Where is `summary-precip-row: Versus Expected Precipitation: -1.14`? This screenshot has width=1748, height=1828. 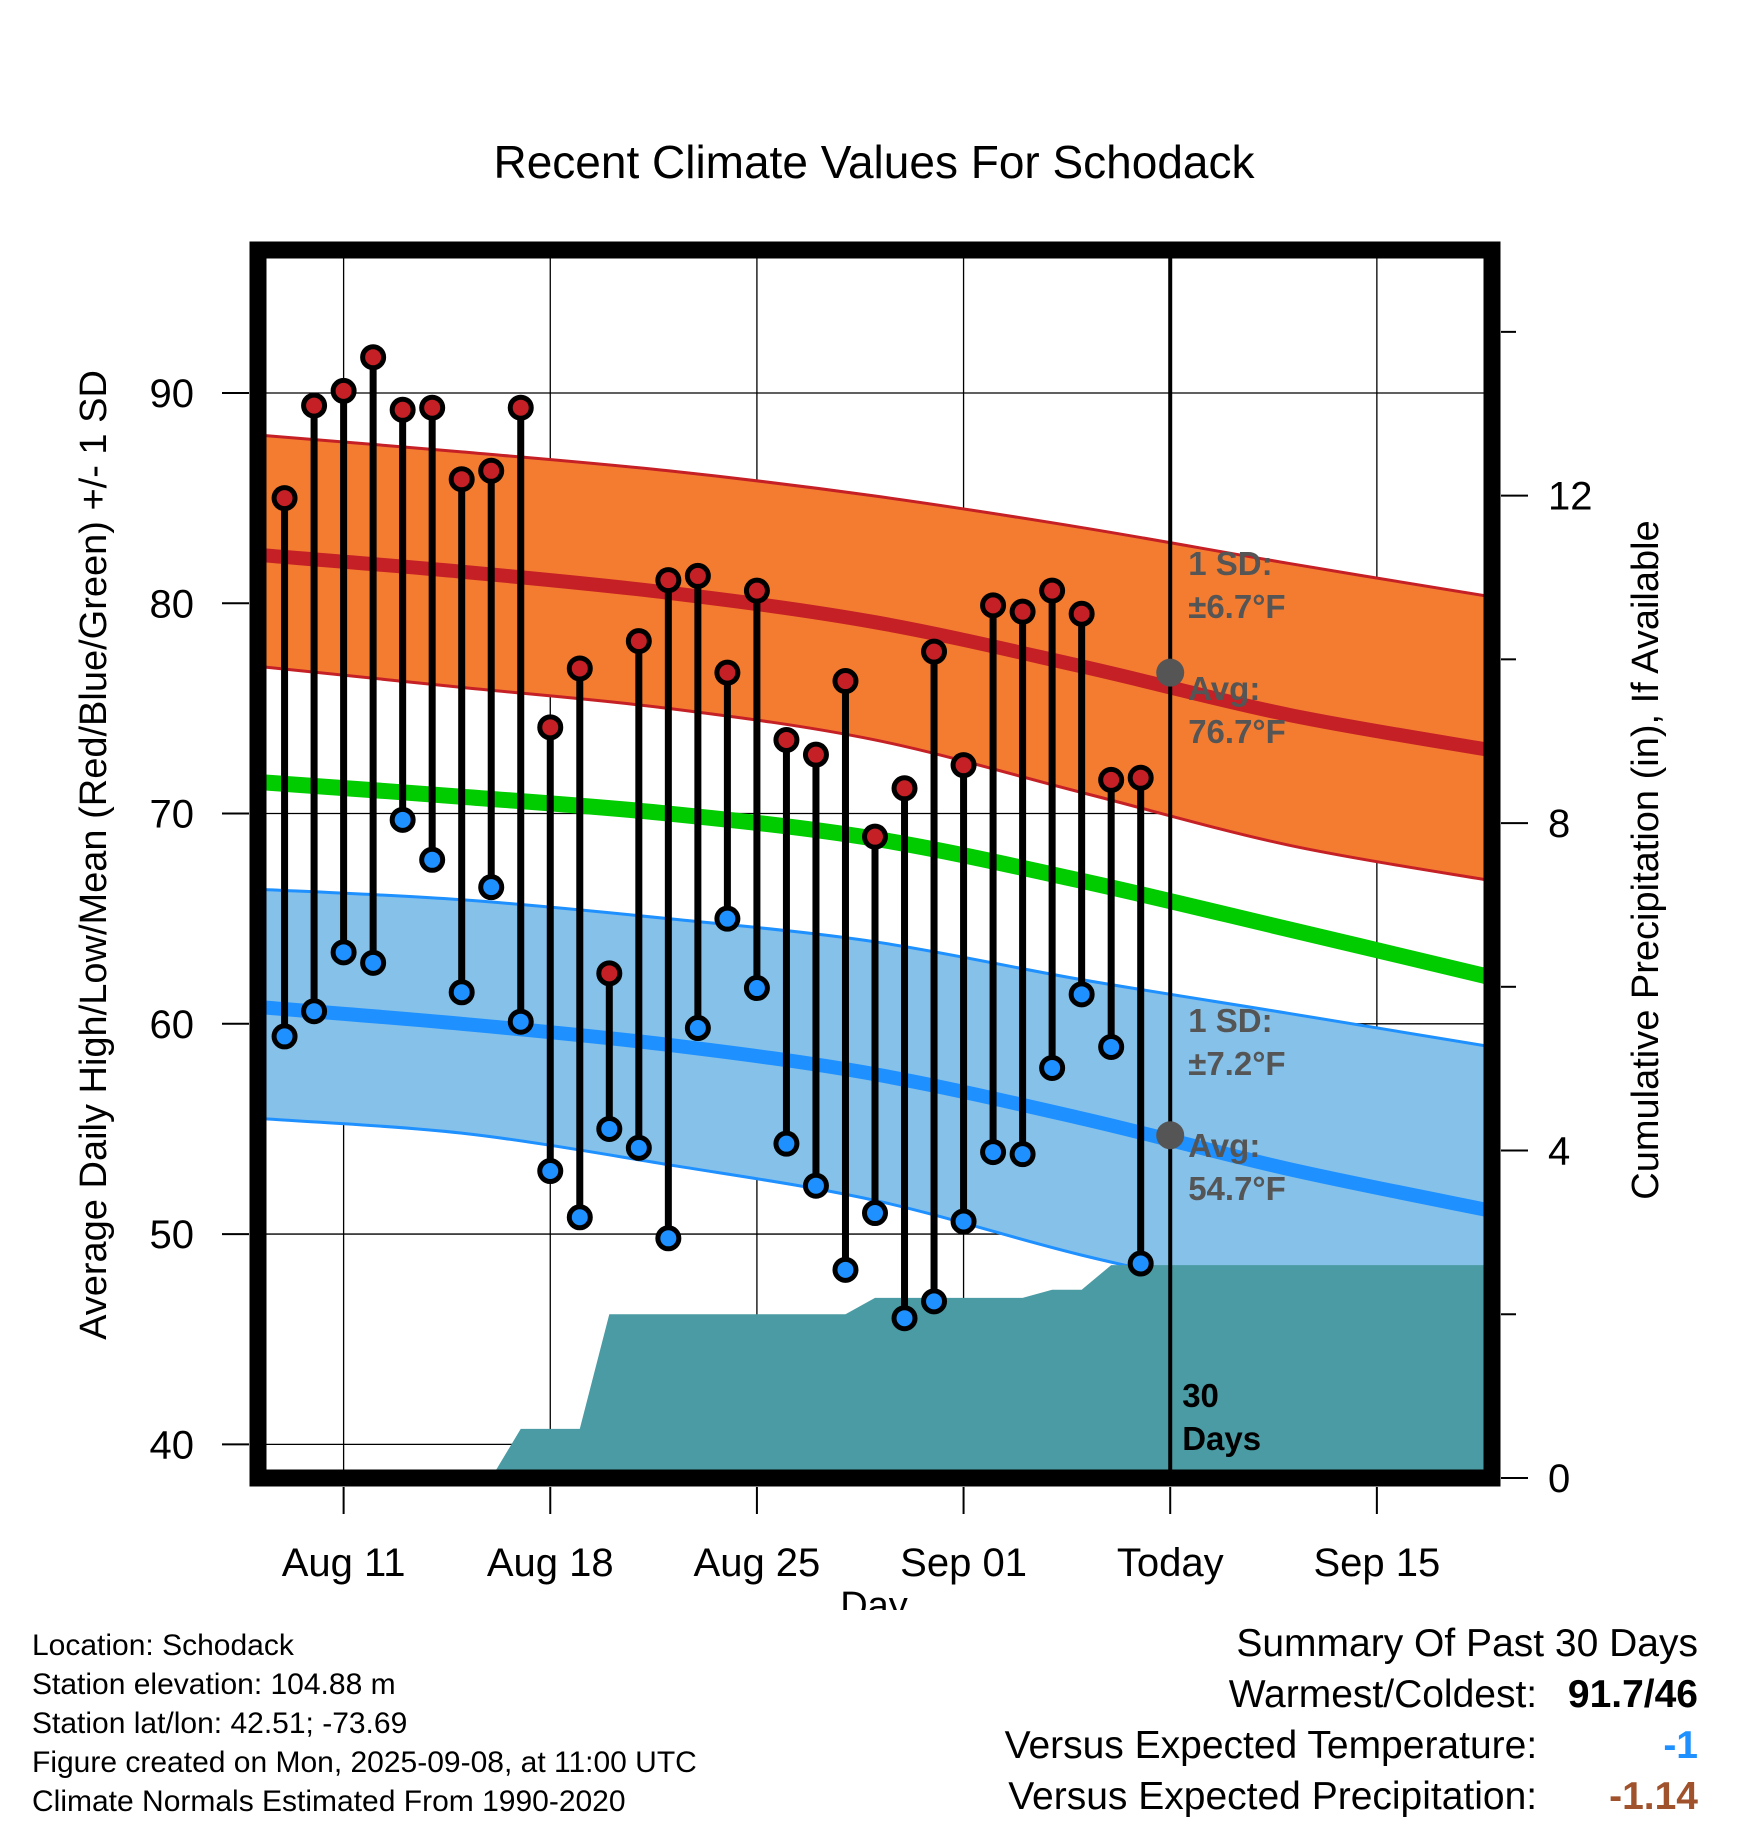
summary-precip-row: Versus Expected Precipitation: -1.14 is located at coordinates (1351, 1796).